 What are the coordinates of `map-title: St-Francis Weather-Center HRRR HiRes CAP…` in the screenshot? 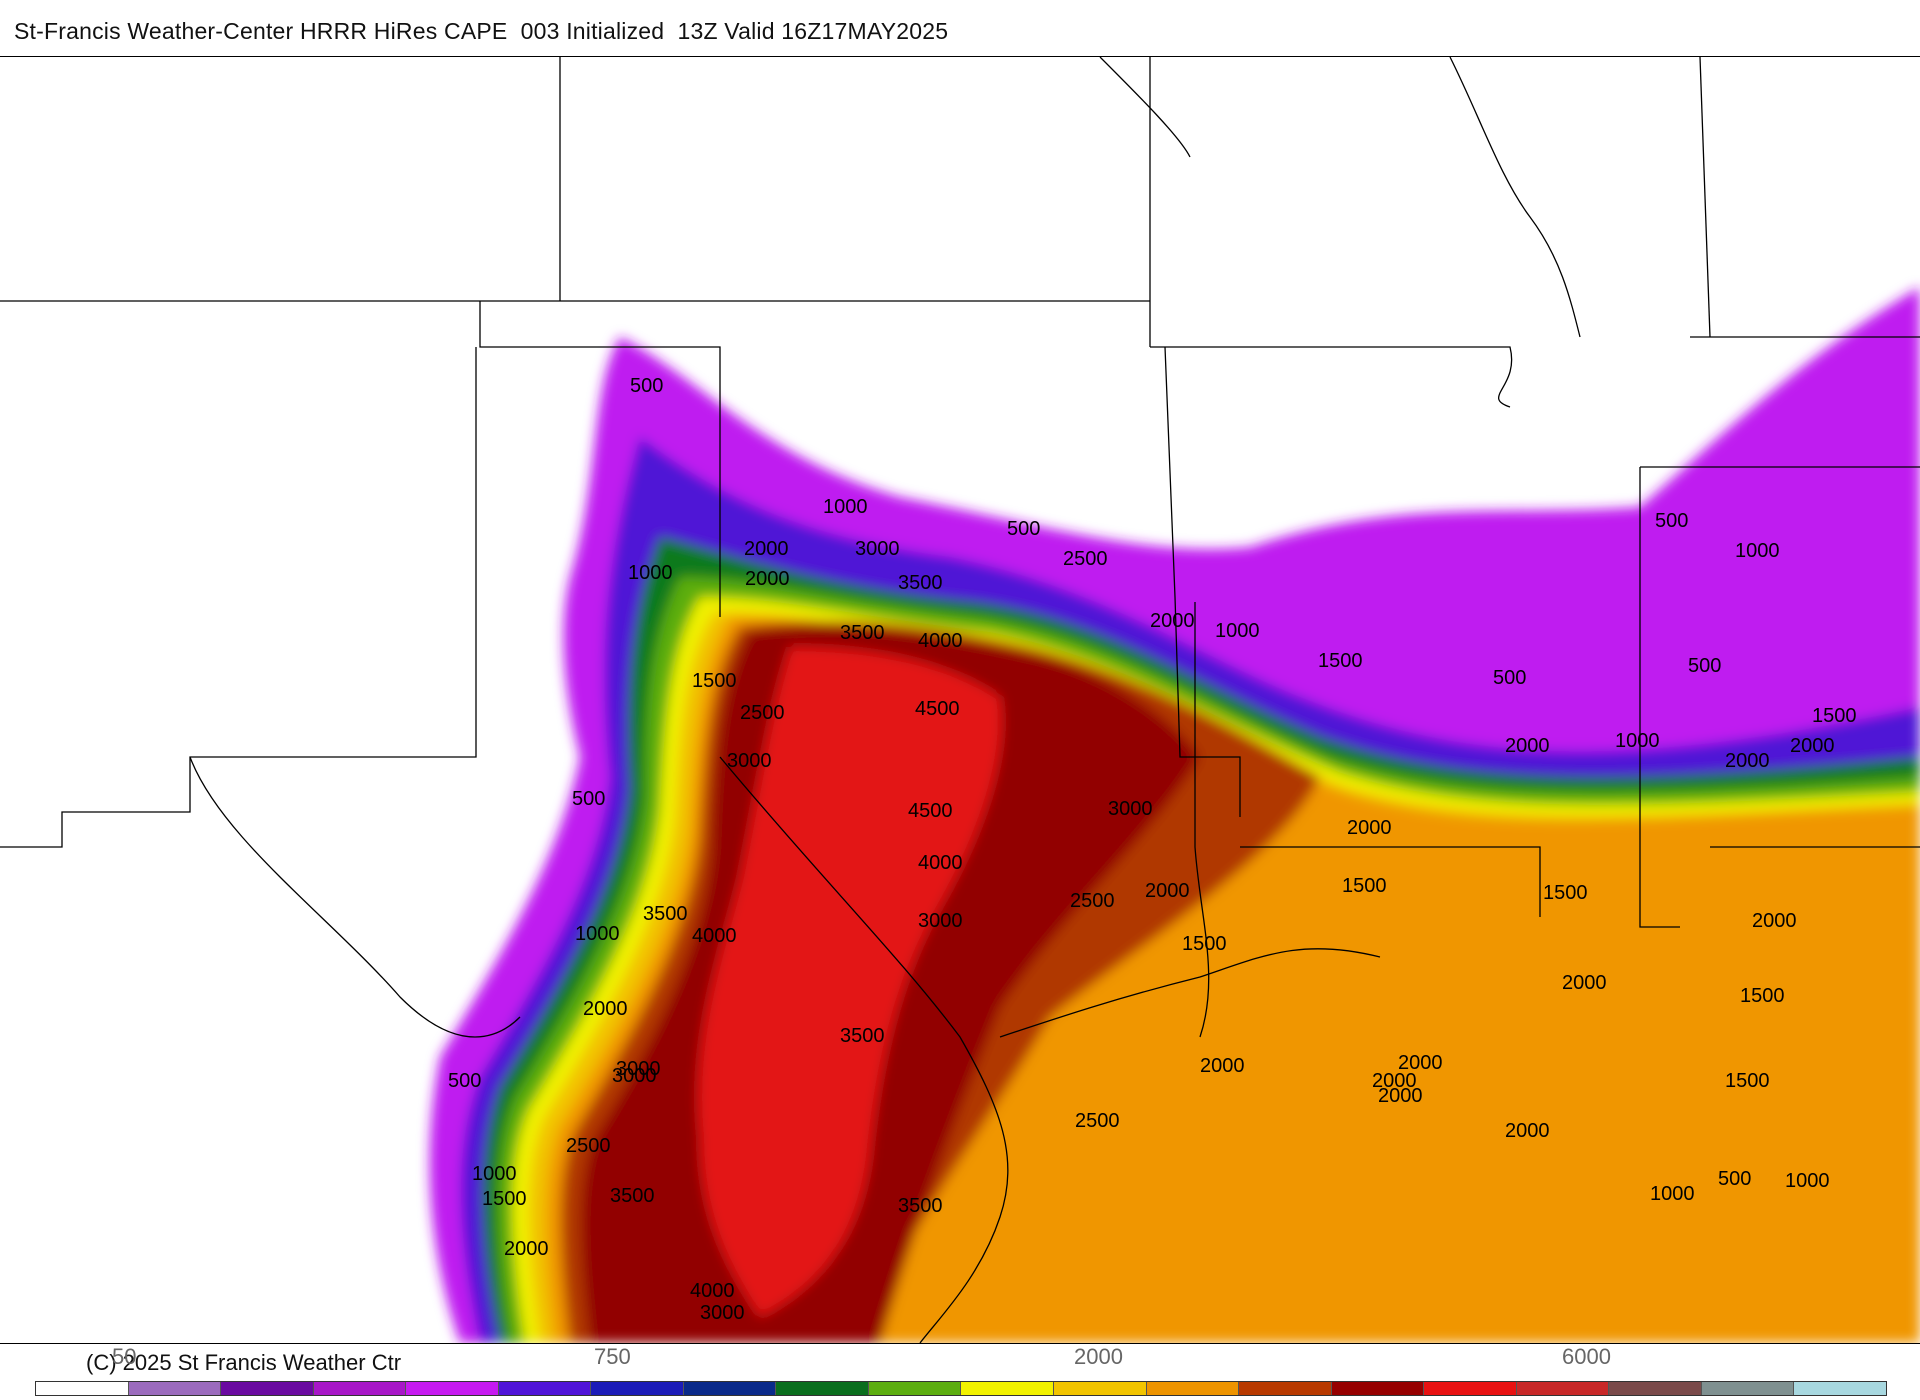 It's located at (481, 31).